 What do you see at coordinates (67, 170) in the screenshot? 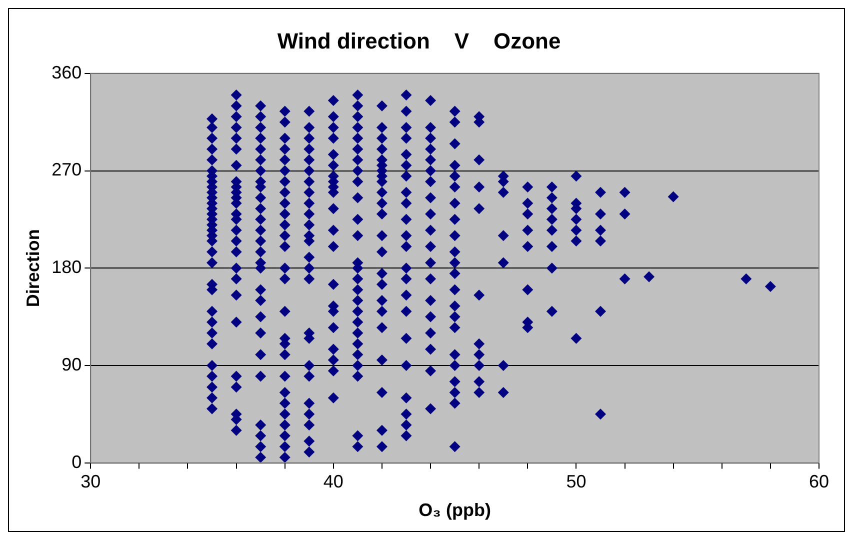
I see `y-tick-label: 270` at bounding box center [67, 170].